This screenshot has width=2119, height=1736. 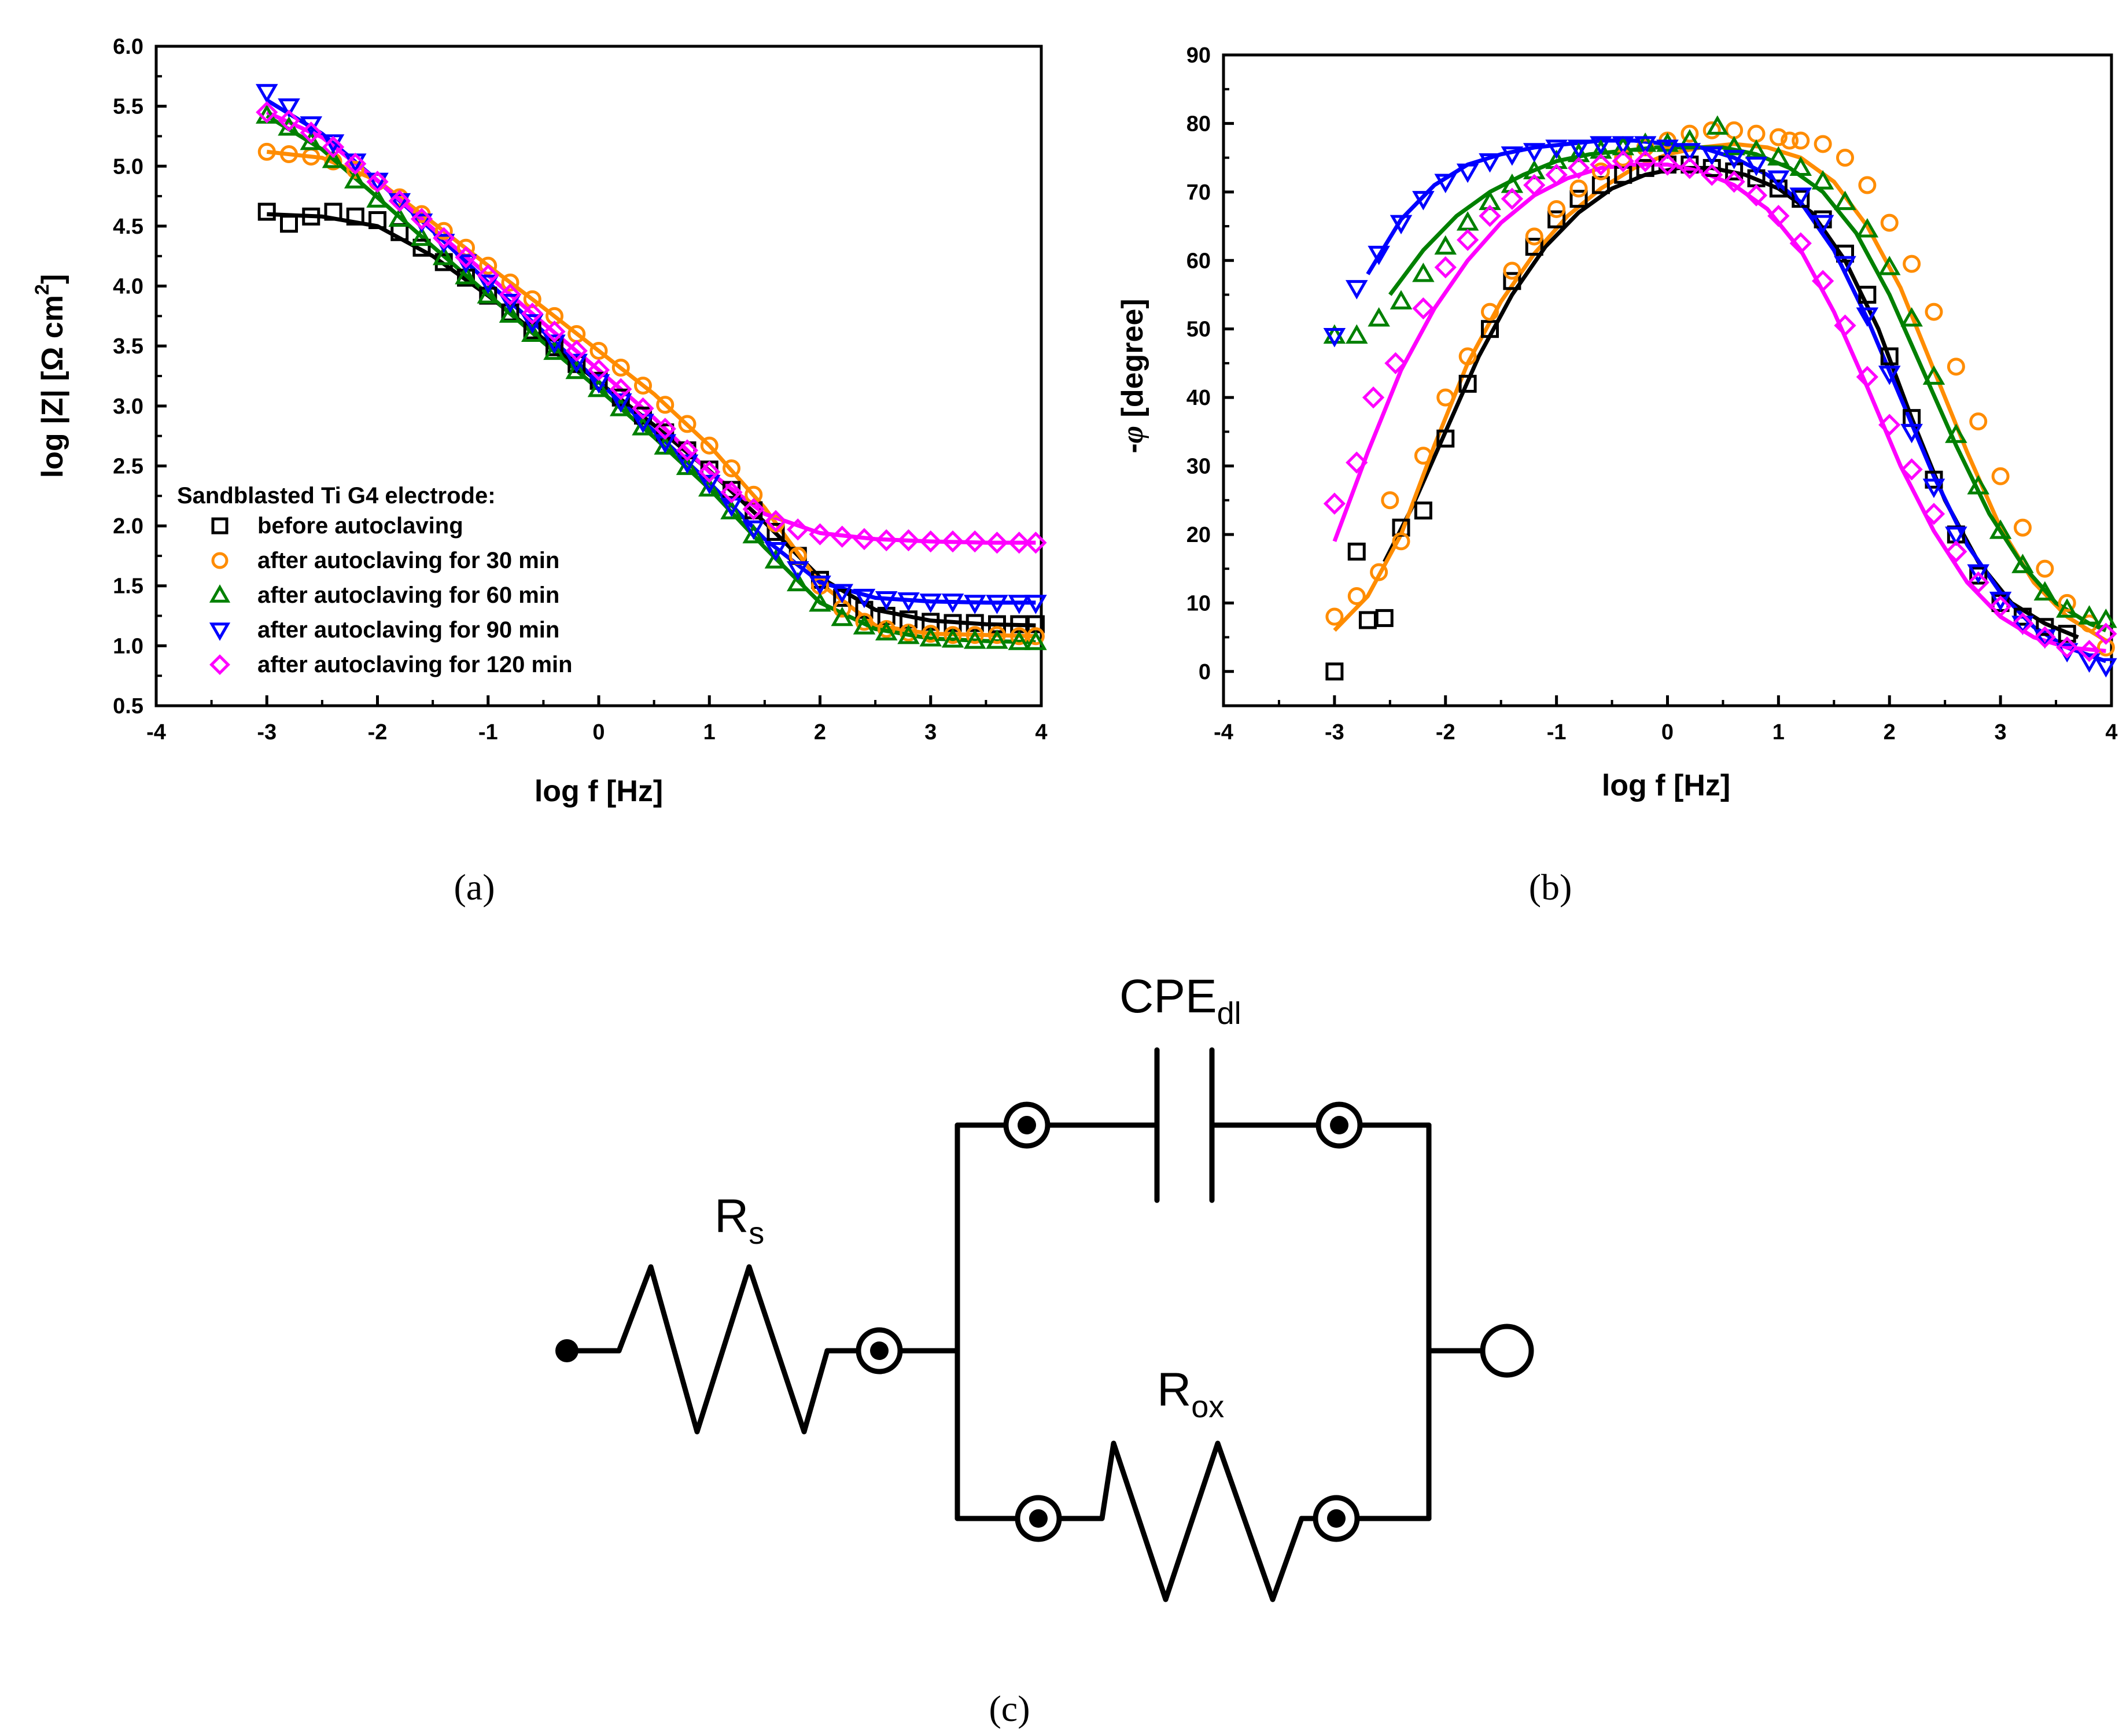 I want to click on y-tick-label: 2.0, so click(x=128, y=526).